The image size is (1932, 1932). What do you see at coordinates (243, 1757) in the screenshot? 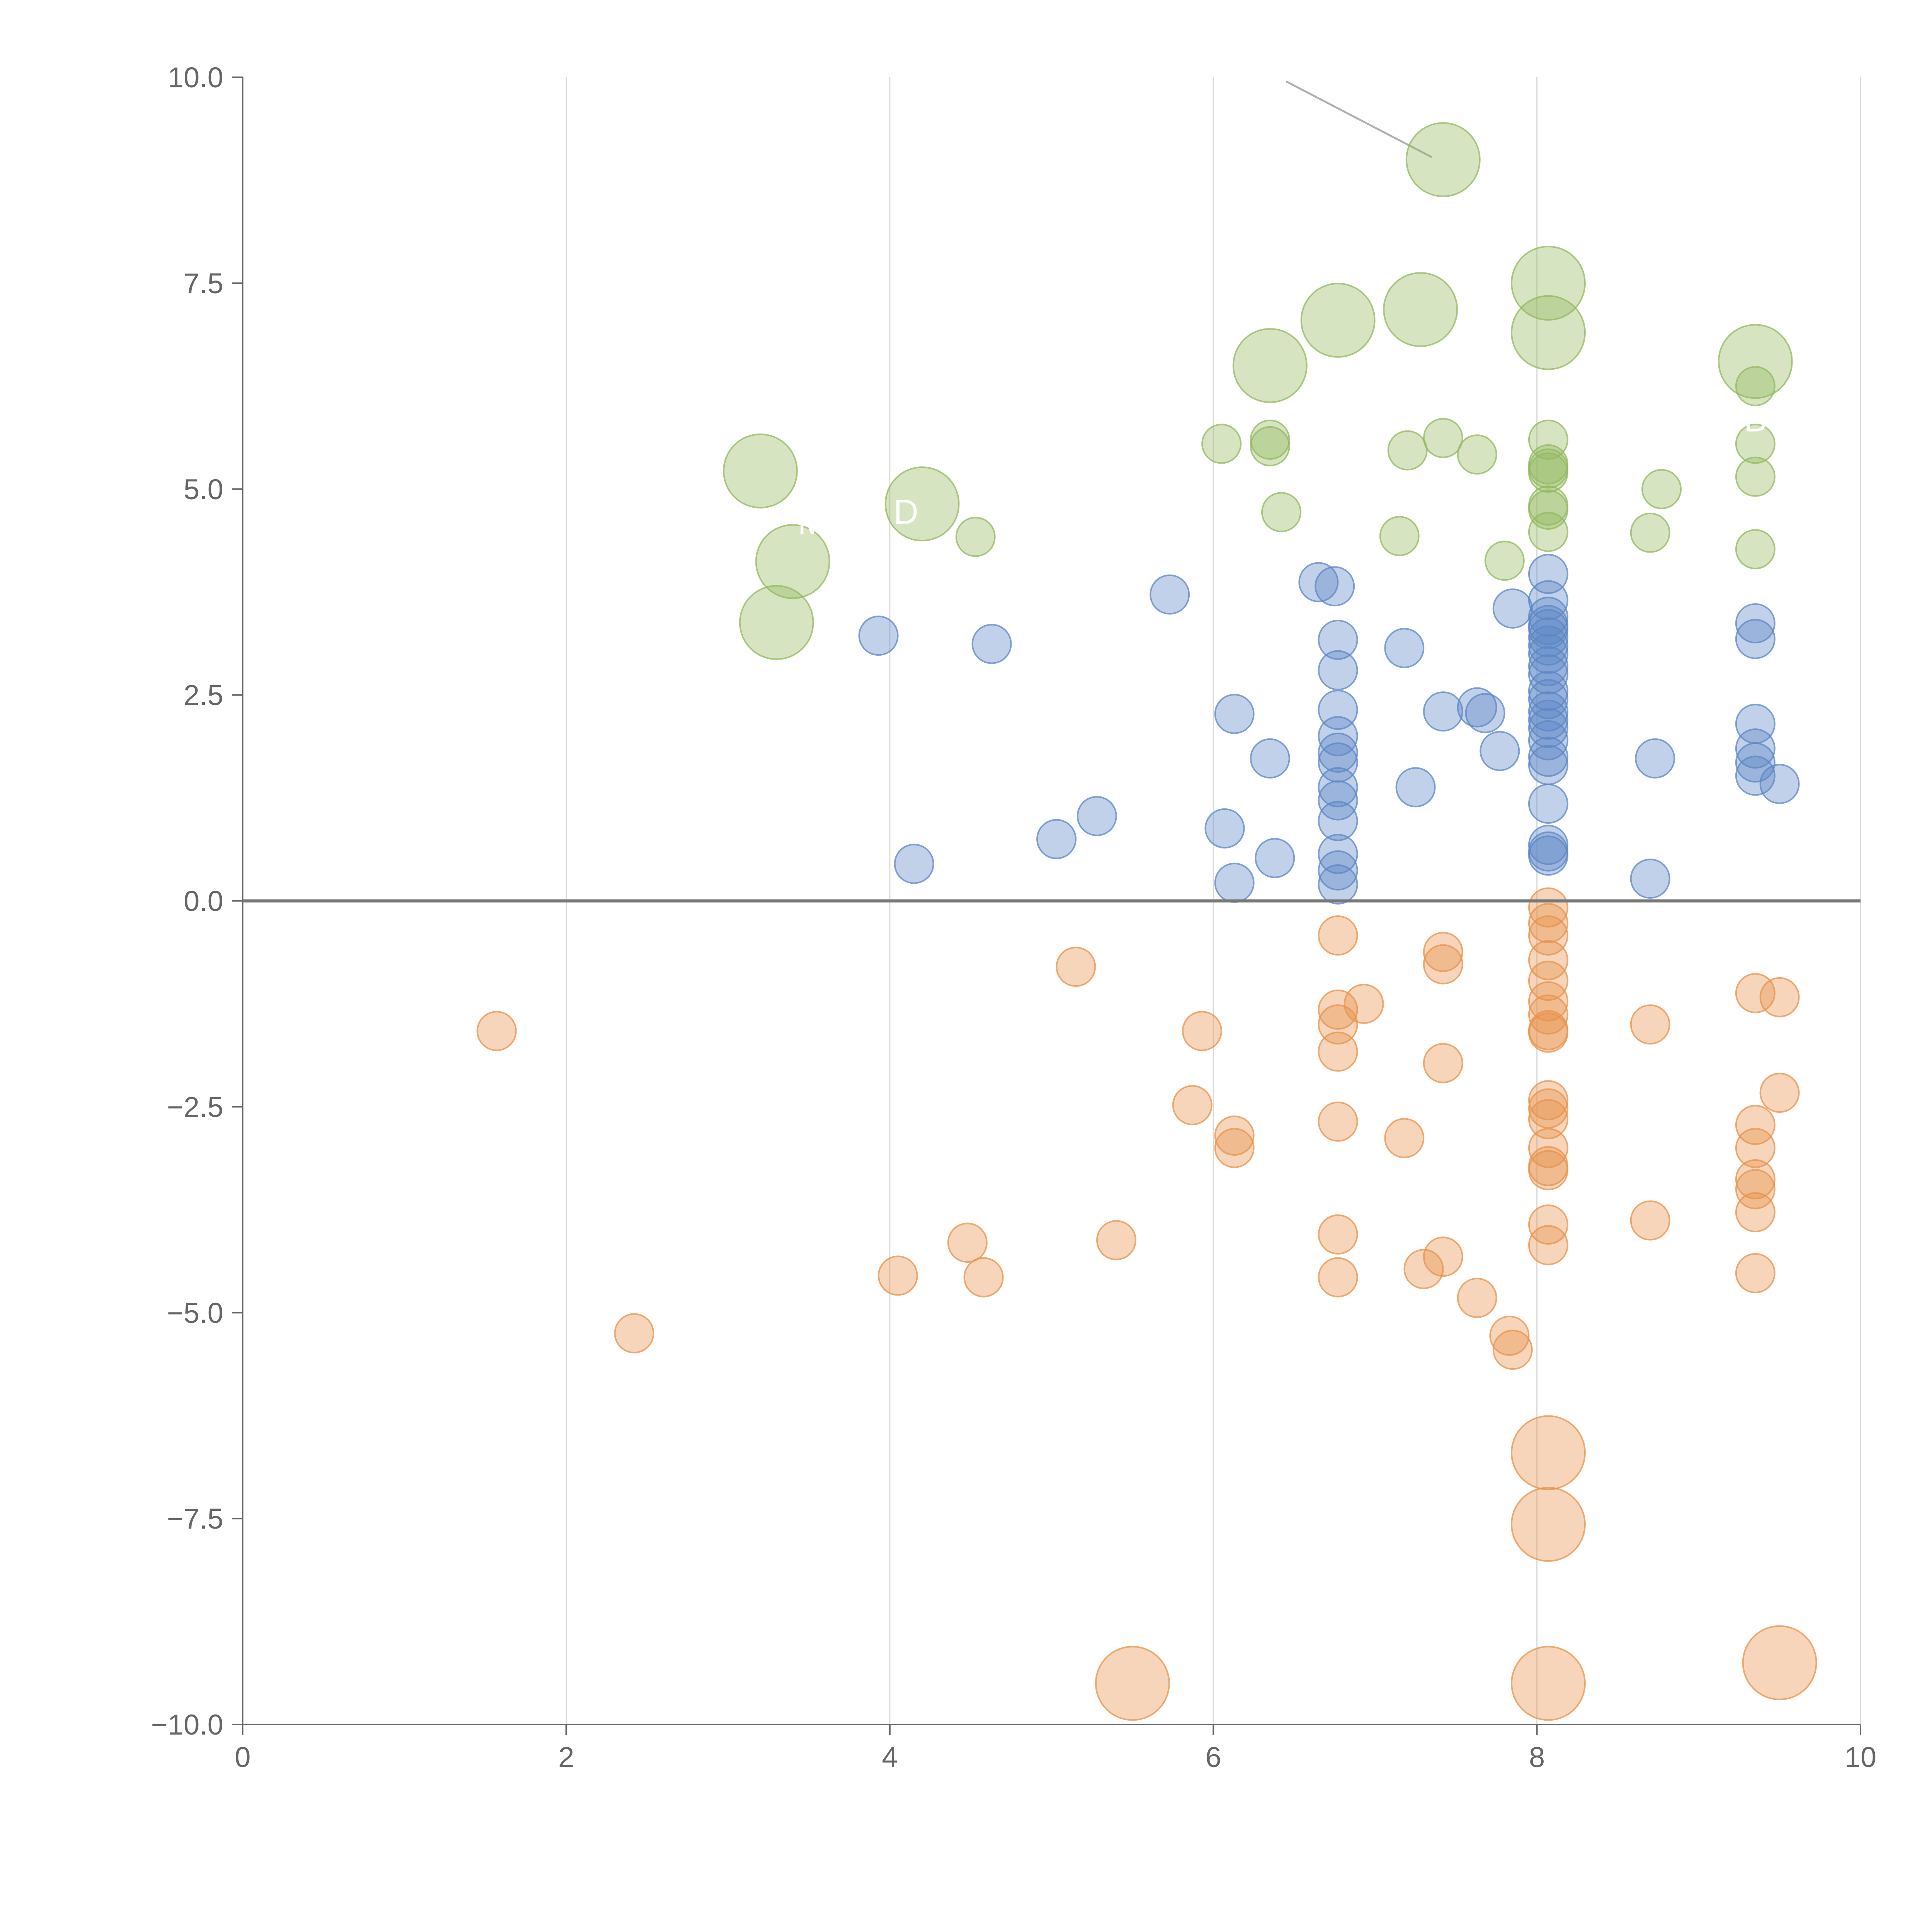
I see `x-tick-label: 0` at bounding box center [243, 1757].